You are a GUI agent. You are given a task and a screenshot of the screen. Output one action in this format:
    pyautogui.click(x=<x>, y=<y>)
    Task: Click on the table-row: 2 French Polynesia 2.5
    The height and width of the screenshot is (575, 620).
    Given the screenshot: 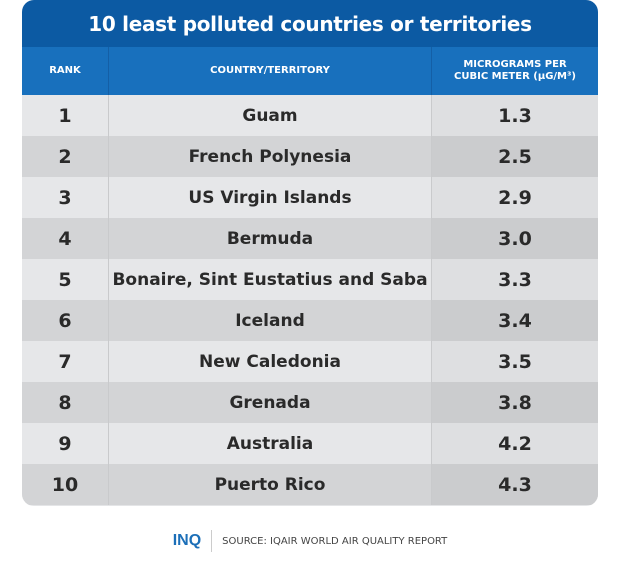 What is the action you would take?
    pyautogui.click(x=310, y=156)
    